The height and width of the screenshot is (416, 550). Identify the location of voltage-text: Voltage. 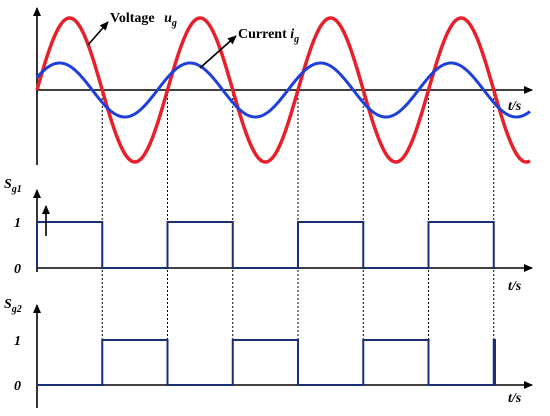
(132, 18).